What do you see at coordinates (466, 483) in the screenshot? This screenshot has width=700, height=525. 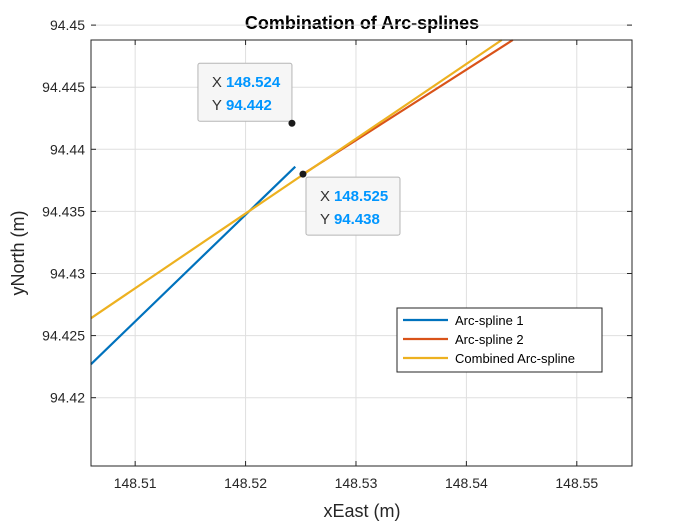 I see `x-tick-label: 148.54` at bounding box center [466, 483].